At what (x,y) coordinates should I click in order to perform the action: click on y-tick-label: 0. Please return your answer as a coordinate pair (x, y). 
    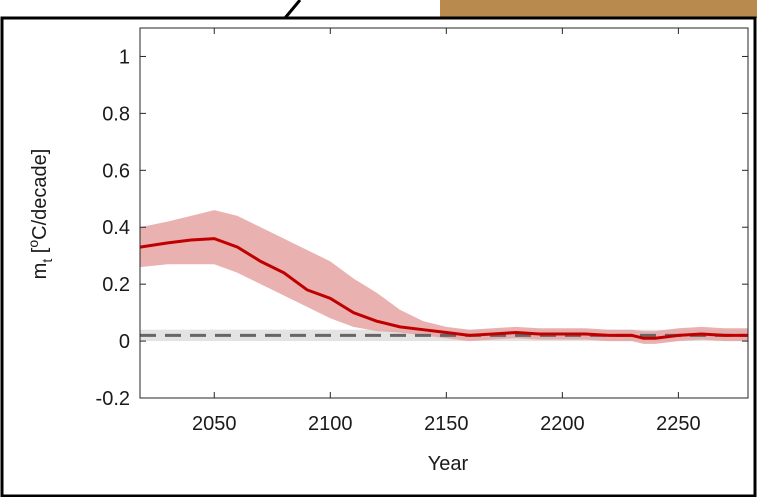
    Looking at the image, I should click on (124, 342).